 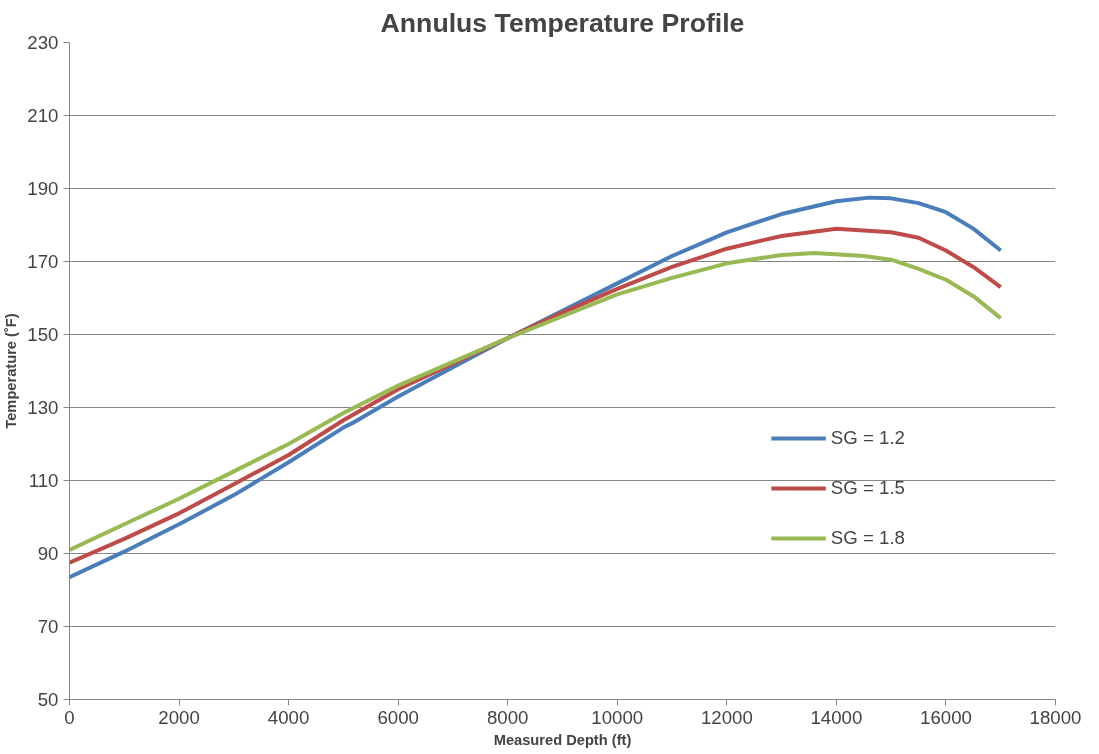 What do you see at coordinates (726, 717) in the screenshot?
I see `x-tick-label: 12000` at bounding box center [726, 717].